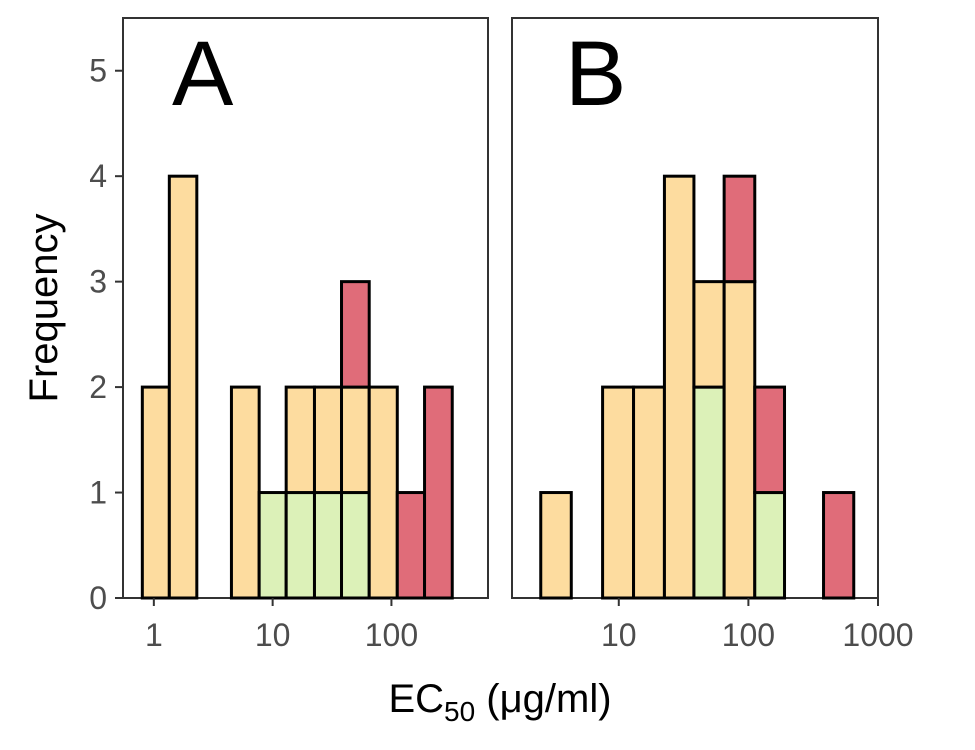  What do you see at coordinates (300, 440) in the screenshot?
I see `panel-a-bar-4-orange` at bounding box center [300, 440].